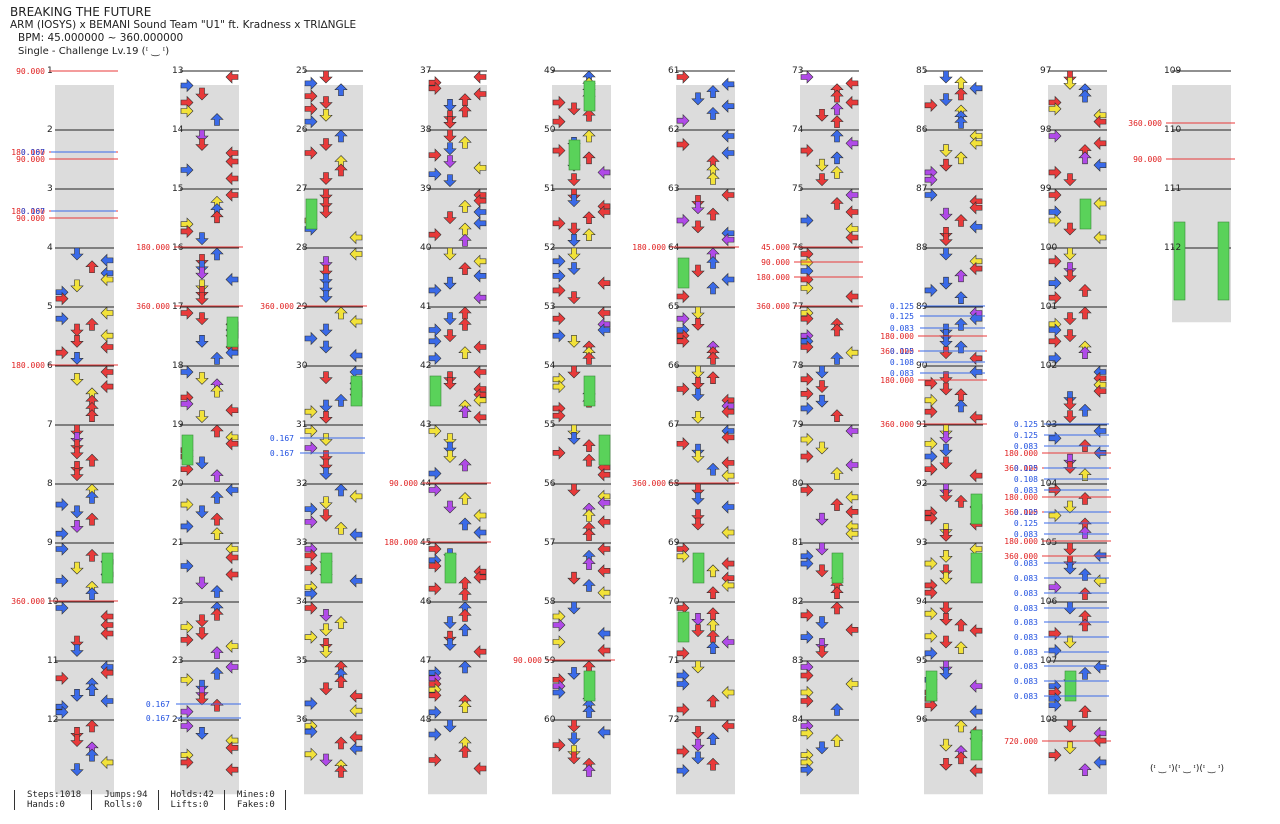 The width and height of the screenshot is (1280, 824). What do you see at coordinates (403, 483) in the screenshot?
I see `bpm-change-label: 90.000` at bounding box center [403, 483].